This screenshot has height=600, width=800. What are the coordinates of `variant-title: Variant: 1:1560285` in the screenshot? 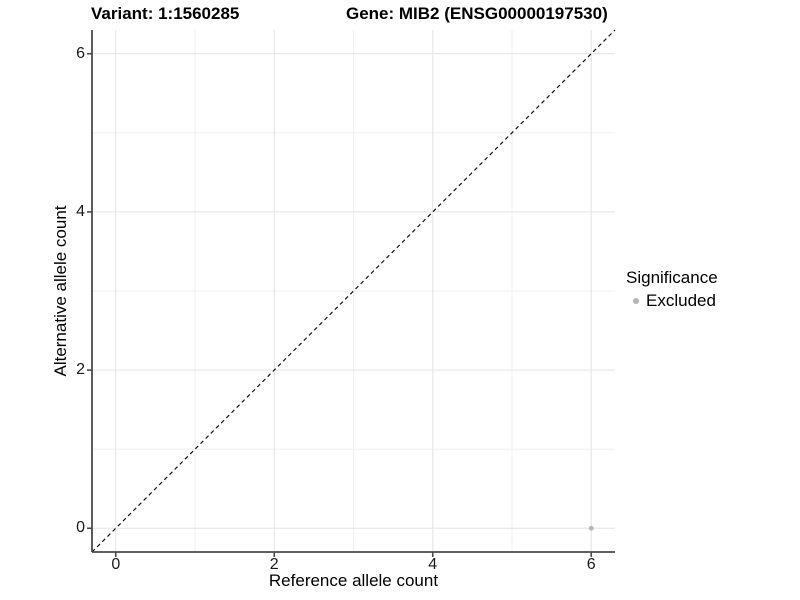 It's located at (165, 13).